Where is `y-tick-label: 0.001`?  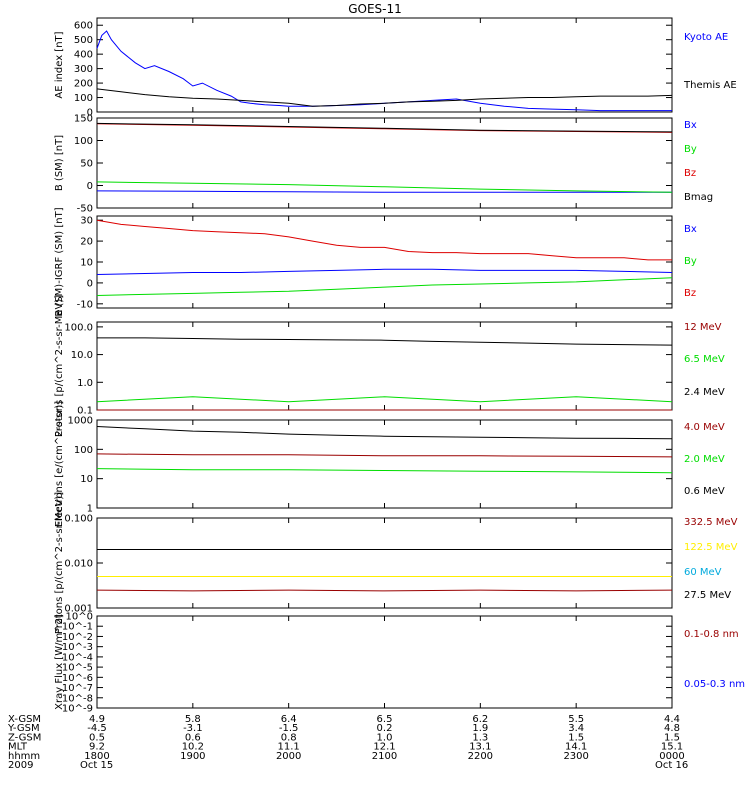
y-tick-label: 0.001 is located at coordinates (78, 609).